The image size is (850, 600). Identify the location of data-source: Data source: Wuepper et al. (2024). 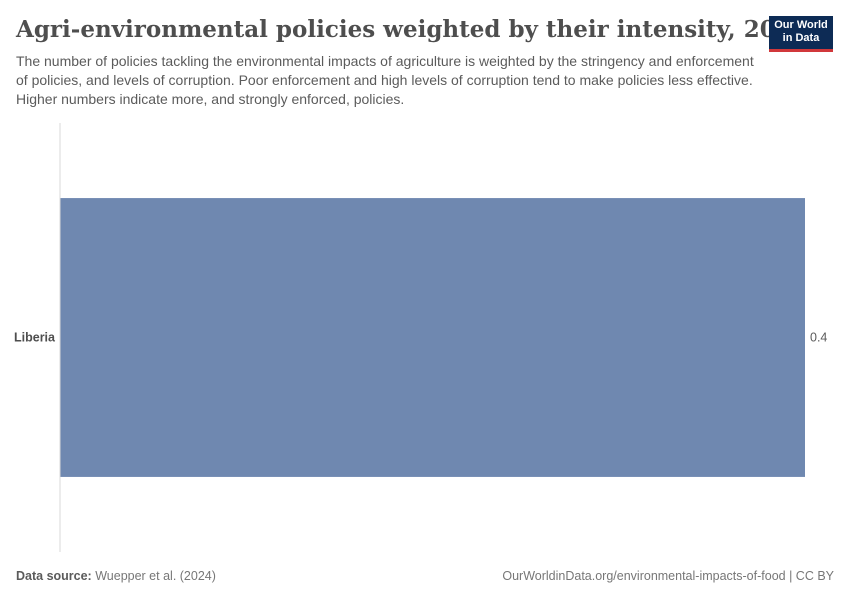
(116, 576).